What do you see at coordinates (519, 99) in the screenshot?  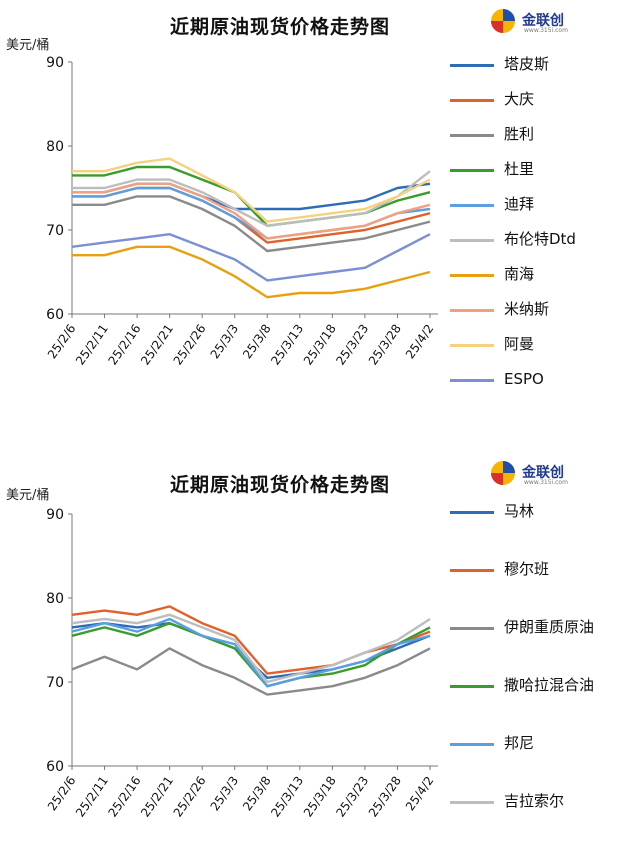 I see `legend-label: 大庆` at bounding box center [519, 99].